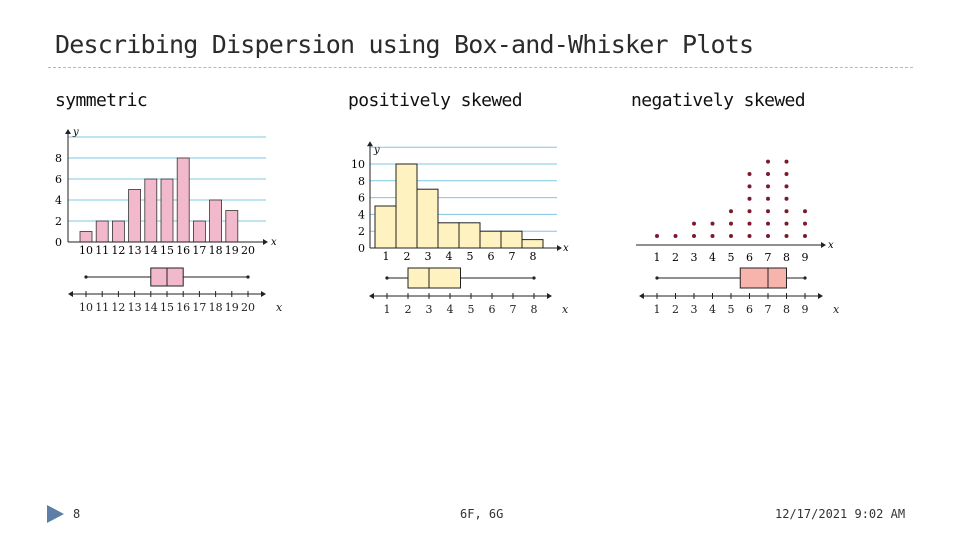  Describe the element at coordinates (55, 514) in the screenshot. I see `slide-marker-icon` at that location.